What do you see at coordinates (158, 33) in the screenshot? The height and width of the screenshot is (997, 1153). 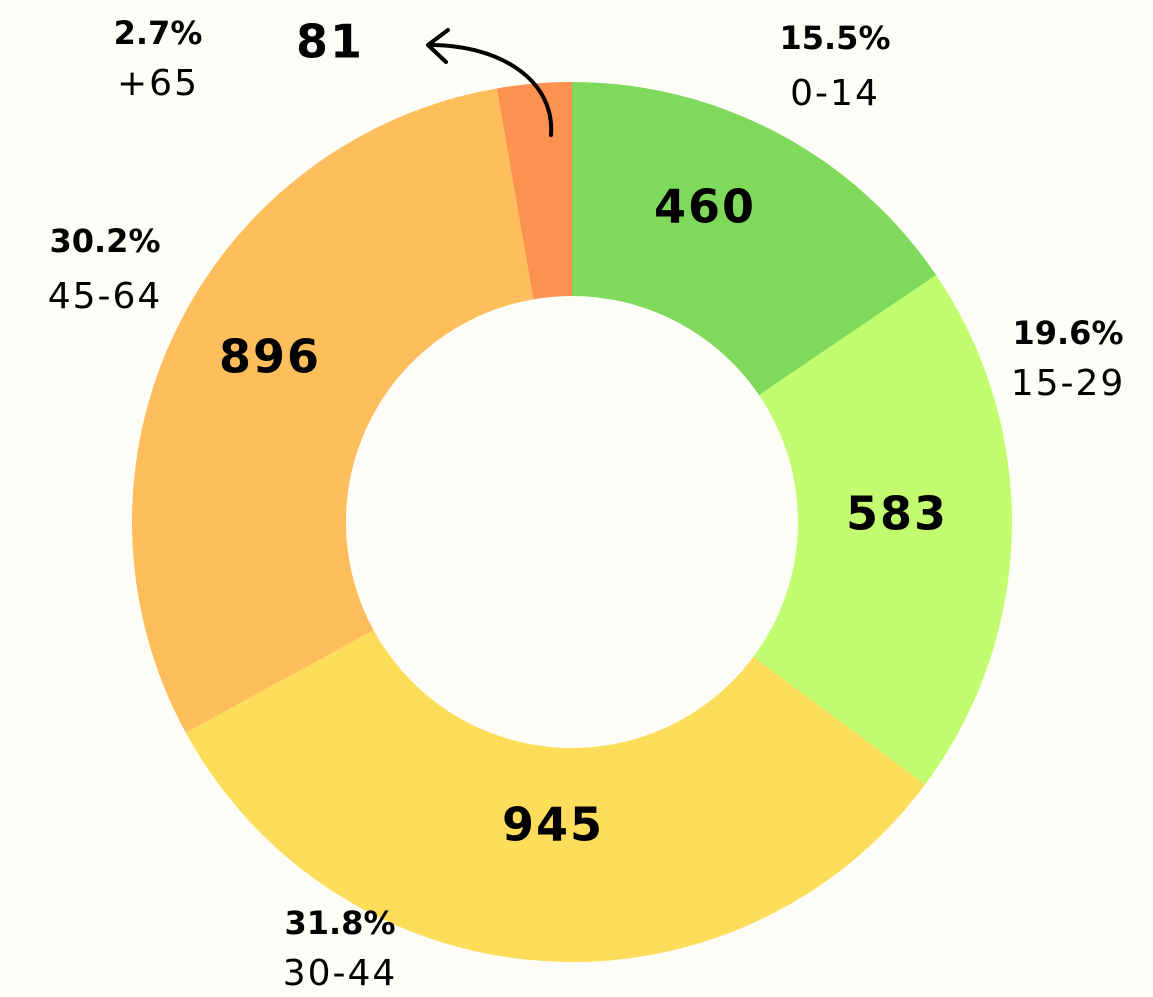 I see `percent-label: 2.7%` at bounding box center [158, 33].